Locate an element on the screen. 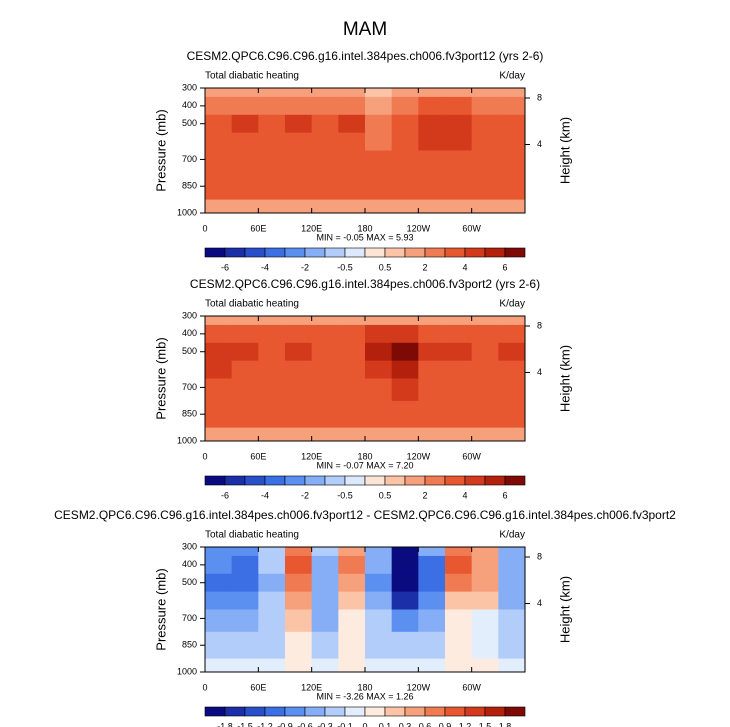  y2-axis-title: Height (km) is located at coordinates (564, 609).